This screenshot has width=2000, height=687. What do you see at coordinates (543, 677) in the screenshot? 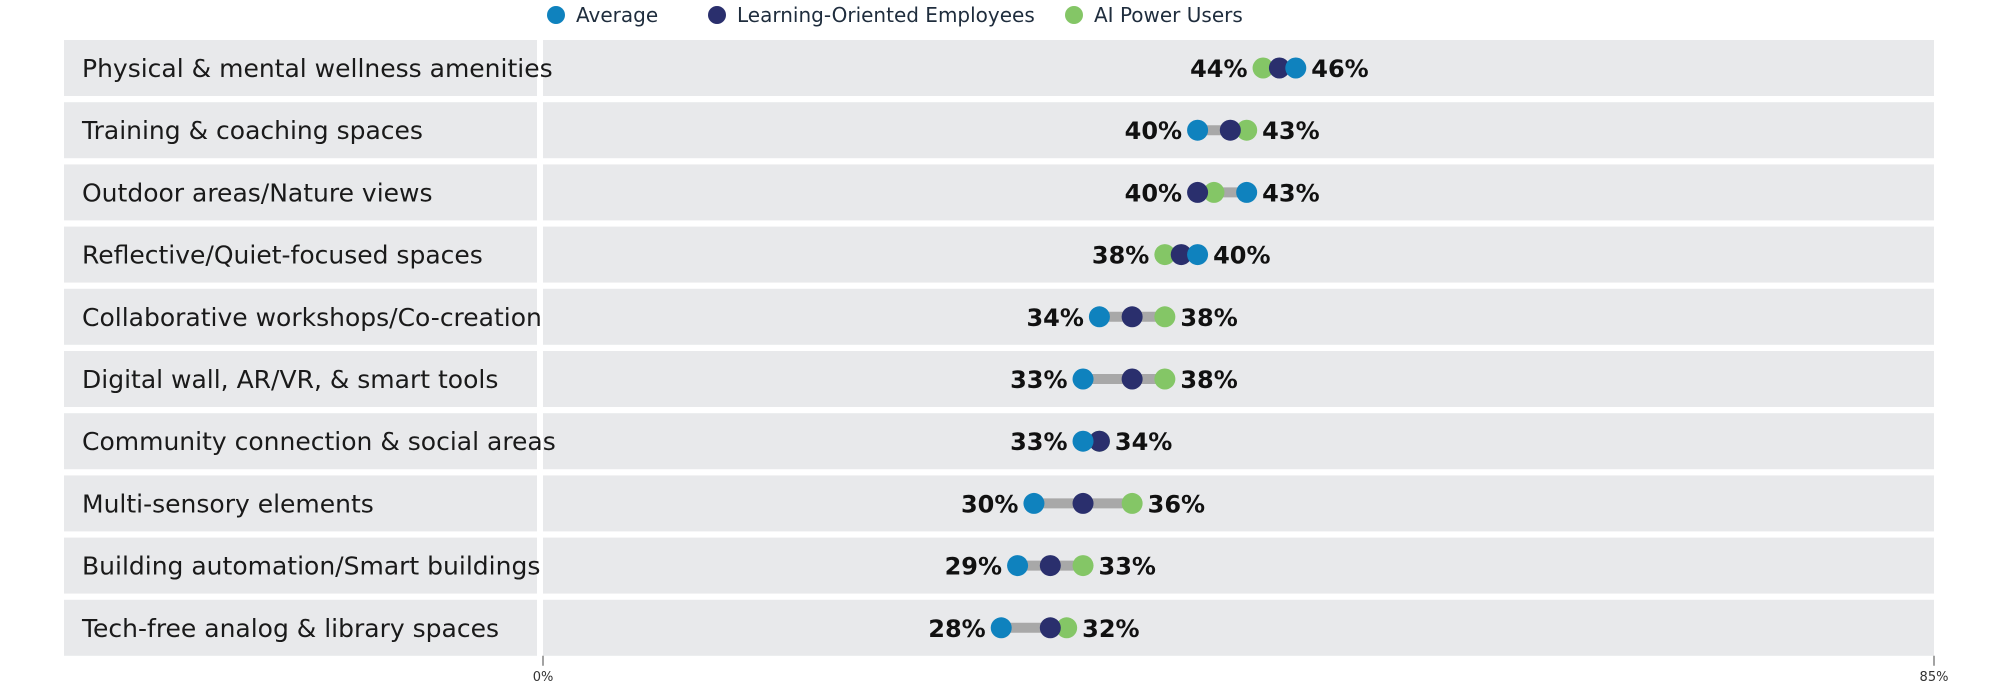
I see `x-tick-label: 0%` at bounding box center [543, 677].